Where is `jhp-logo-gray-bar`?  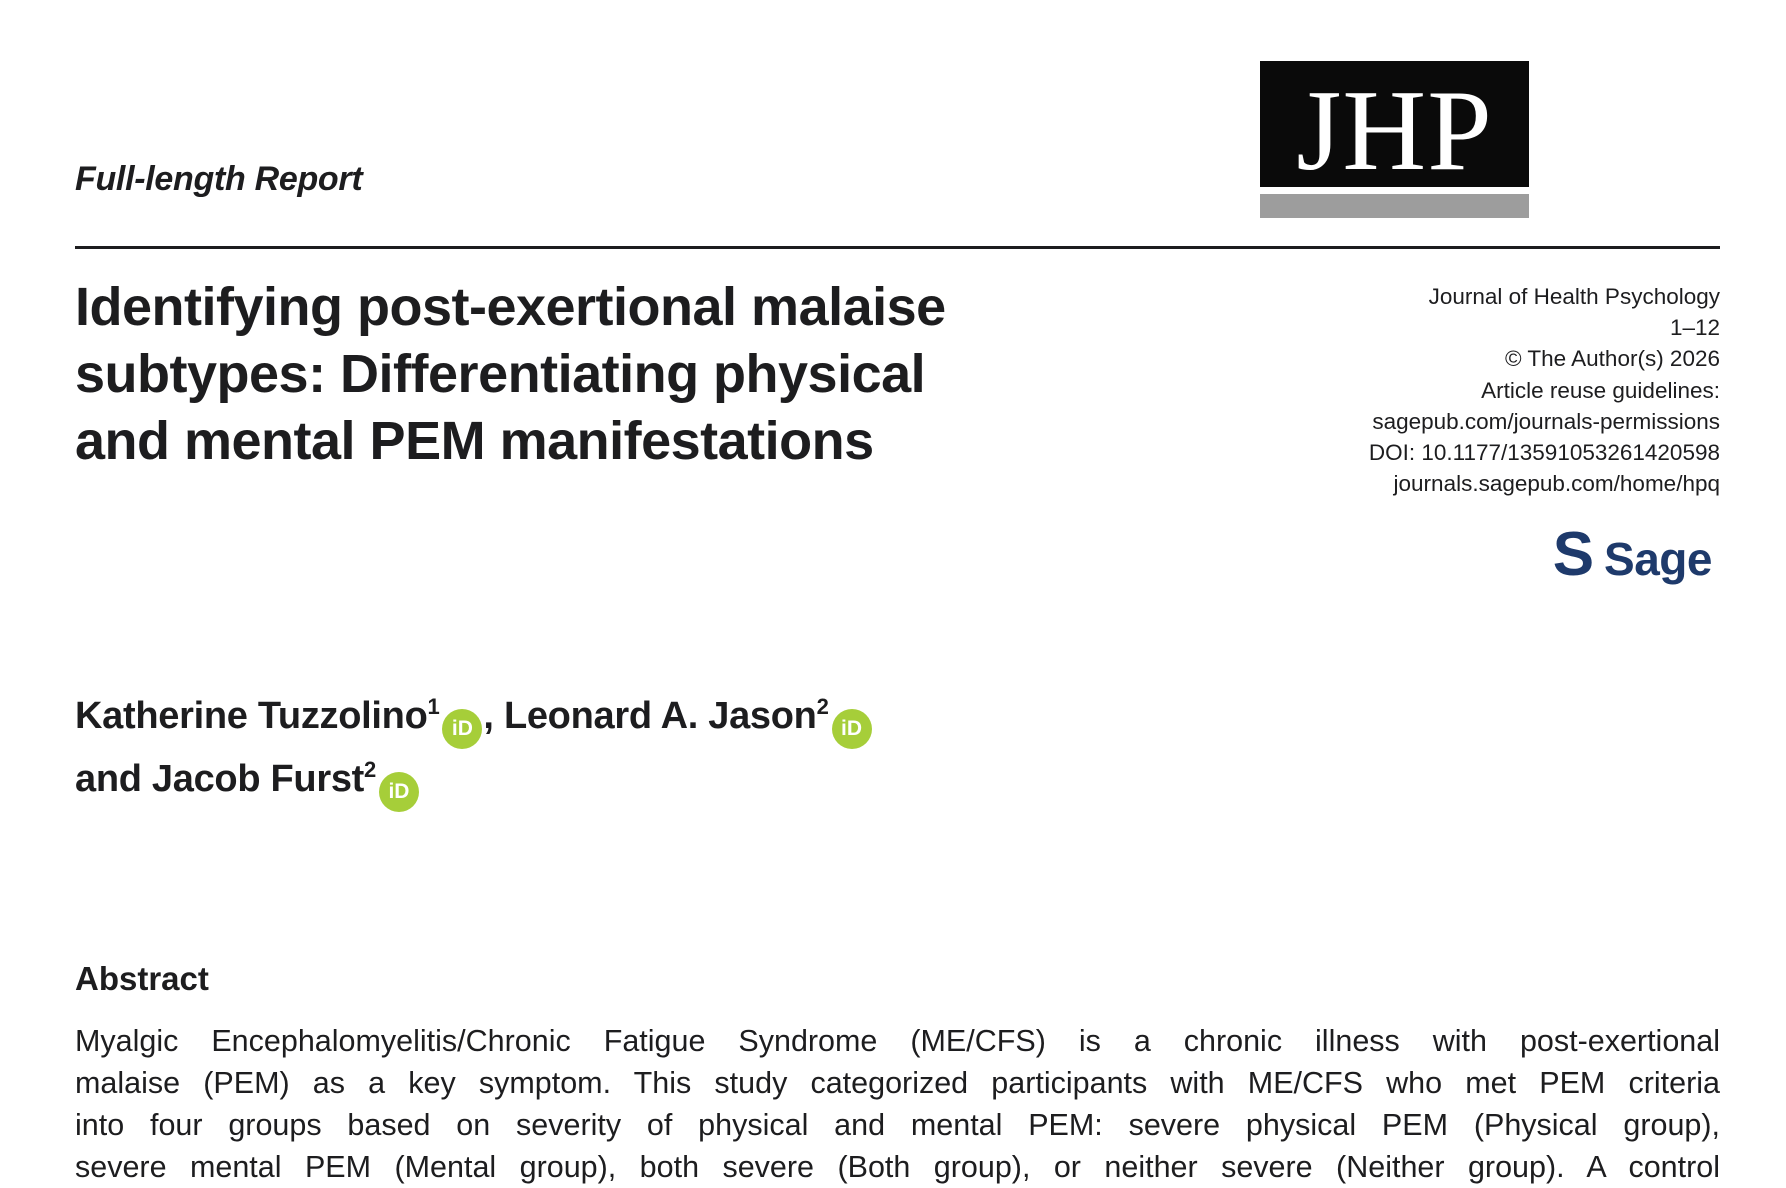
jhp-logo-gray-bar is located at coordinates (1394, 206).